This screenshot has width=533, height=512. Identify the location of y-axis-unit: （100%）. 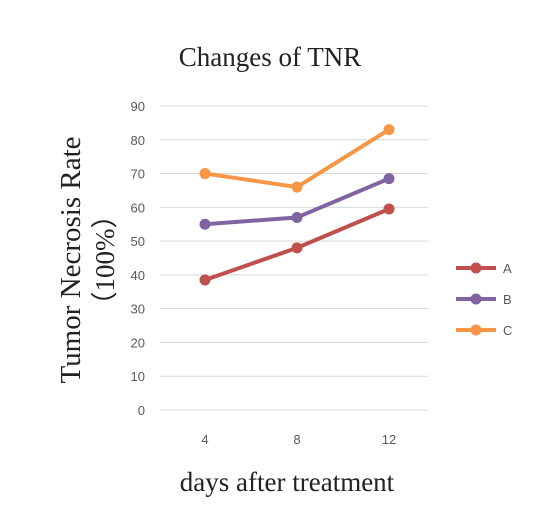
(105, 260).